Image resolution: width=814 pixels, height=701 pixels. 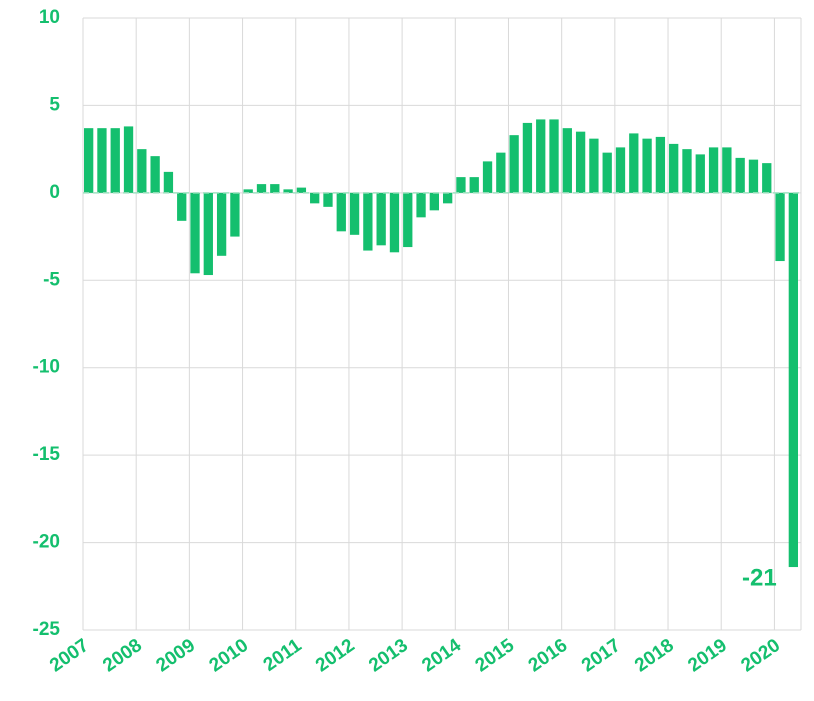 What do you see at coordinates (548, 655) in the screenshot?
I see `x-tick-label: 2016` at bounding box center [548, 655].